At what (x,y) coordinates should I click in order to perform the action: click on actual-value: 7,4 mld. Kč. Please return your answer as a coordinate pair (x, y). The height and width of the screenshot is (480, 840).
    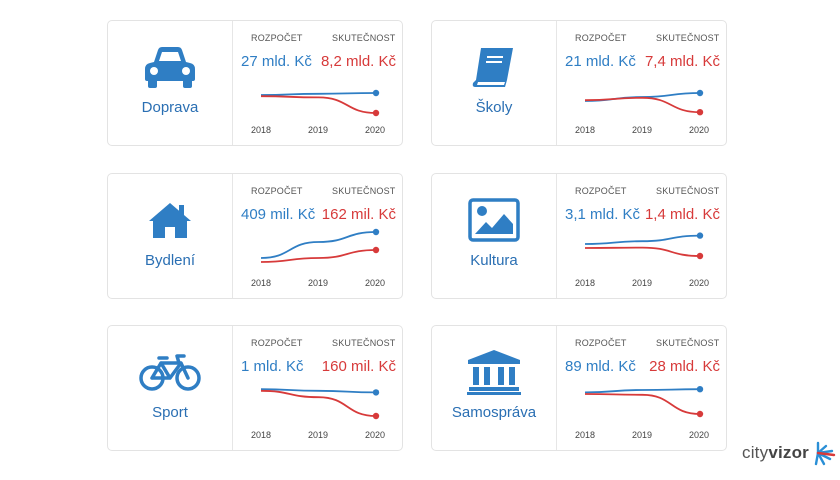
    Looking at the image, I should click on (682, 61).